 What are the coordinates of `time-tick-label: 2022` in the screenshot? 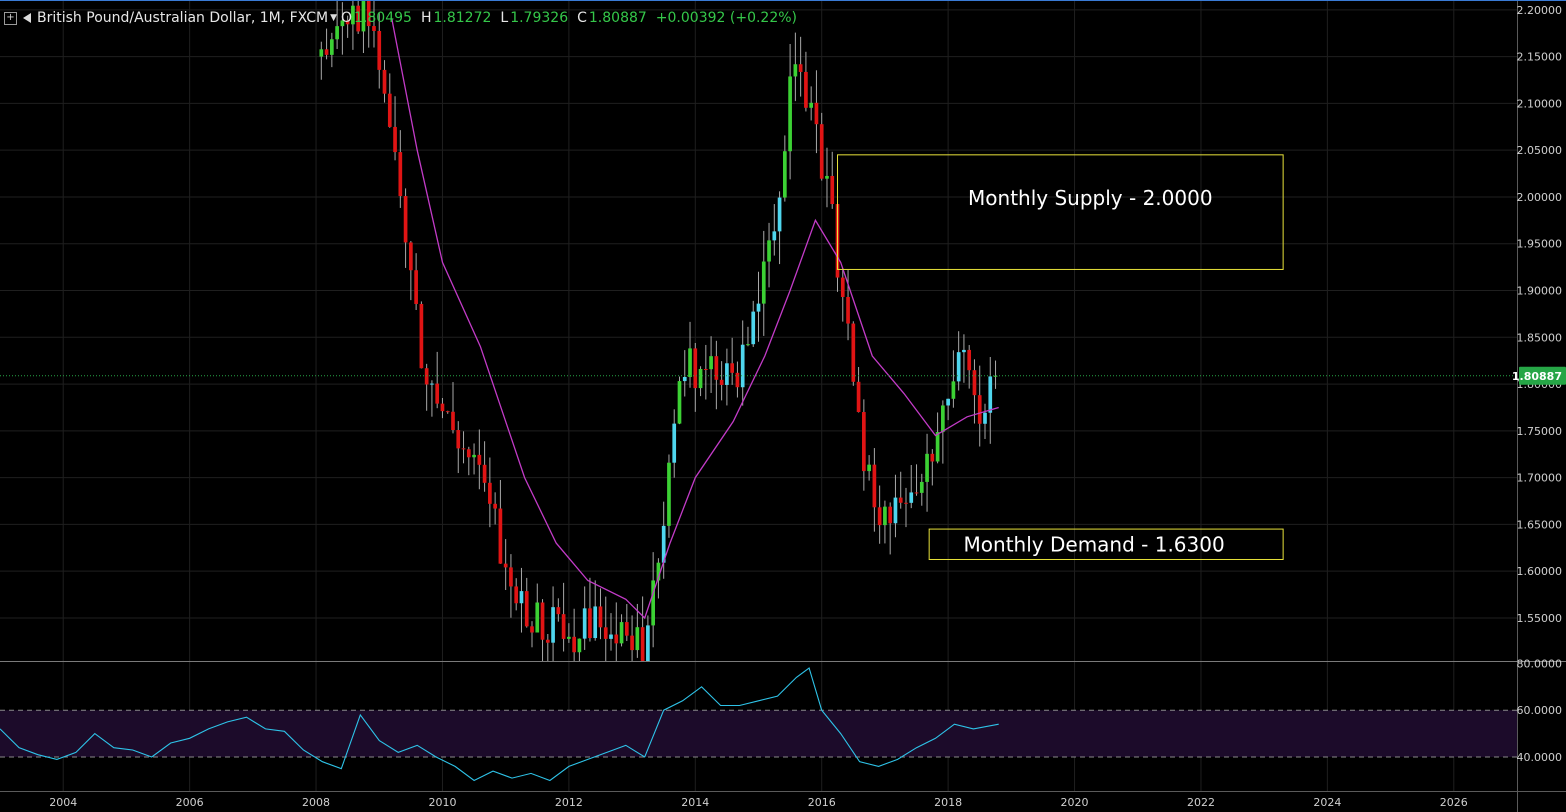 It's located at (1201, 802).